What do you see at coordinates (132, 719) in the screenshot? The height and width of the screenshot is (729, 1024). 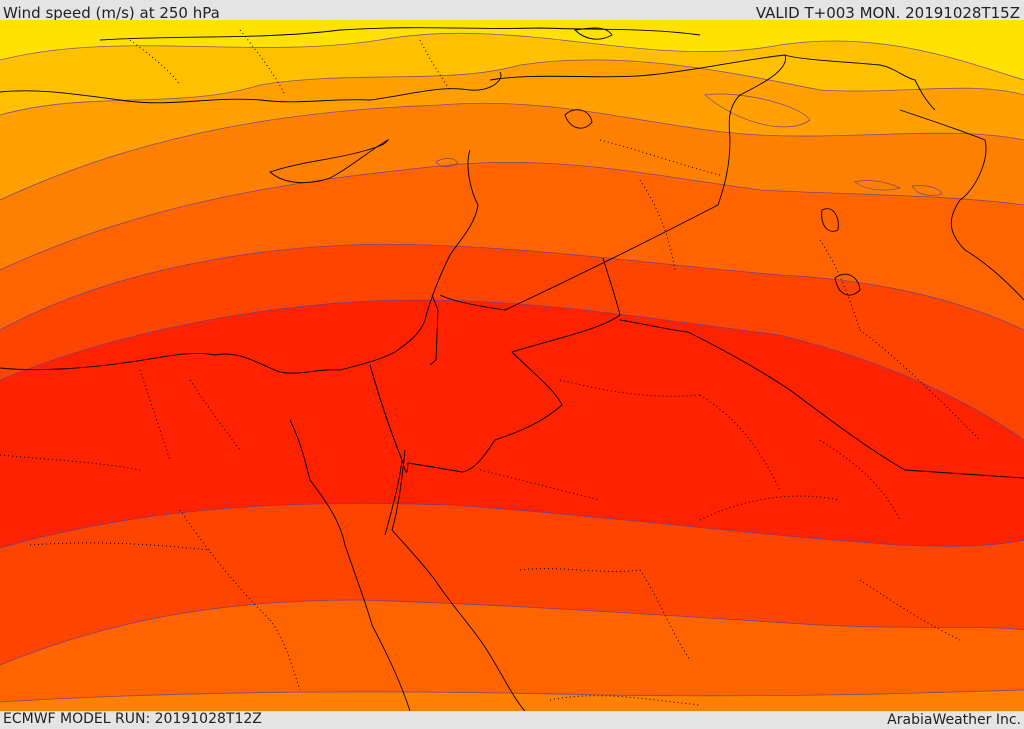 I see `model-run-label: ECMWF MODEL RUN: 20191028T12Z` at bounding box center [132, 719].